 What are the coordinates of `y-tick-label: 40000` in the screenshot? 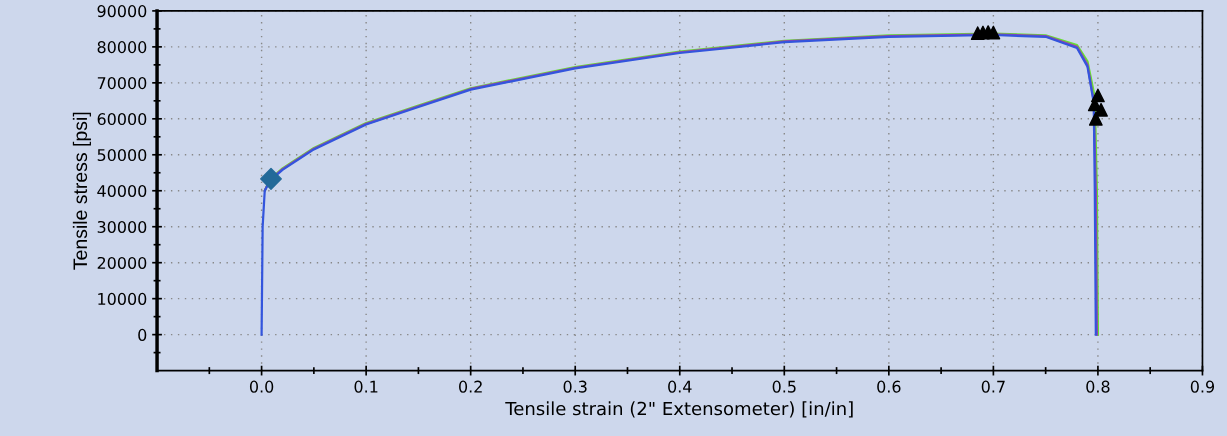 It's located at (122, 191).